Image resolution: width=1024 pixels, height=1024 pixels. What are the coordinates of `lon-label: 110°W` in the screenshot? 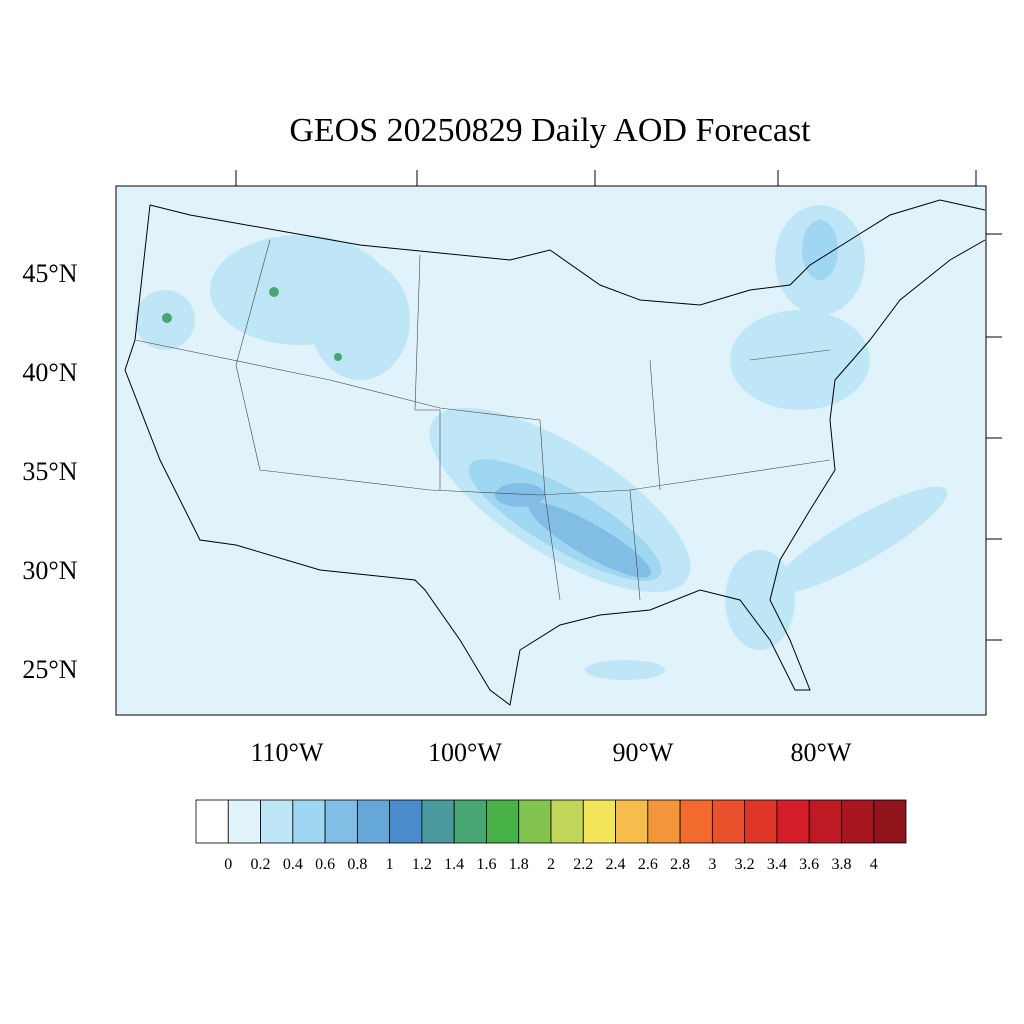 It's located at (287, 752).